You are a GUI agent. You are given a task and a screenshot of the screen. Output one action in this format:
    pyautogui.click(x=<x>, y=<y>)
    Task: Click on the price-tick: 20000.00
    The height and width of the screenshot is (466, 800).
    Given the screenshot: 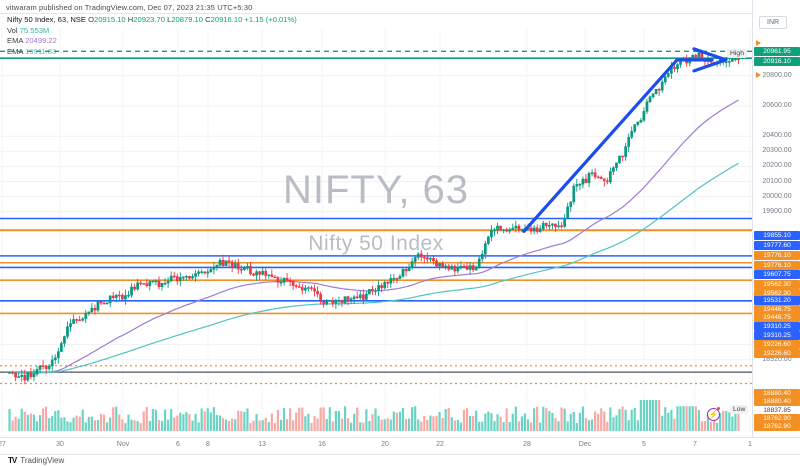 What is the action you would take?
    pyautogui.click(x=777, y=196)
    